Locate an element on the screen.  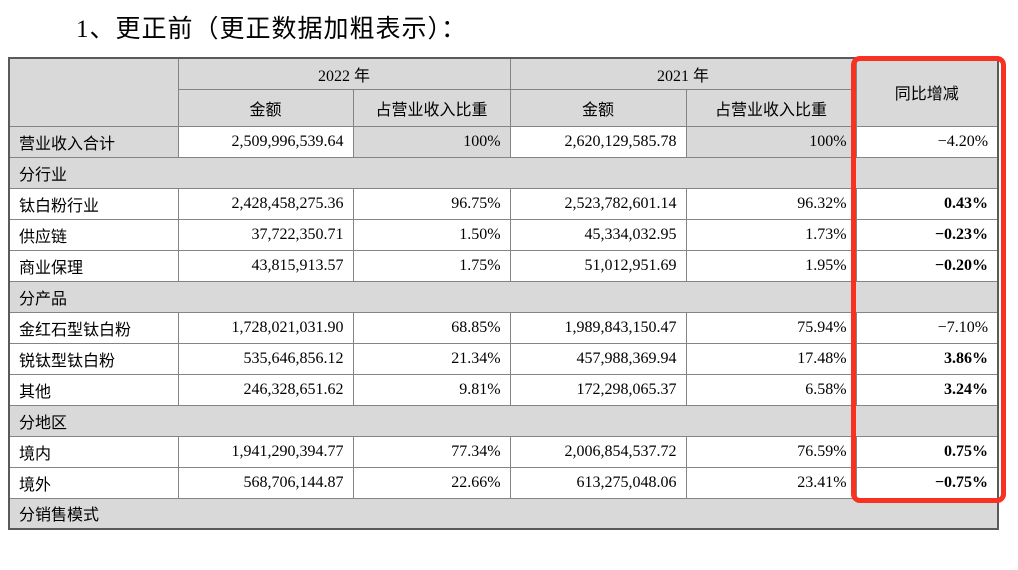
row-label: 其他 is located at coordinates (93, 389).